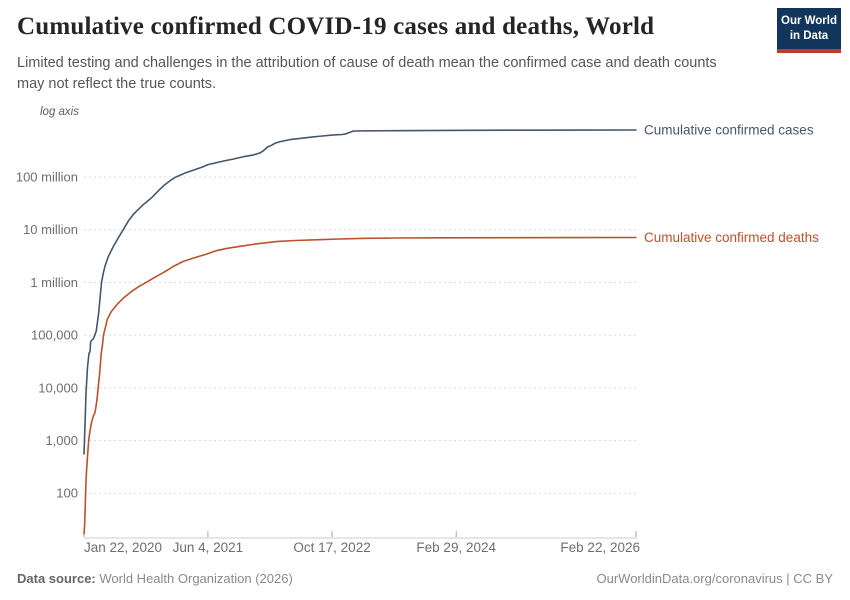 The image size is (850, 600). Describe the element at coordinates (123, 547) in the screenshot. I see `x-axis-label: Jan 22, 2020` at that location.